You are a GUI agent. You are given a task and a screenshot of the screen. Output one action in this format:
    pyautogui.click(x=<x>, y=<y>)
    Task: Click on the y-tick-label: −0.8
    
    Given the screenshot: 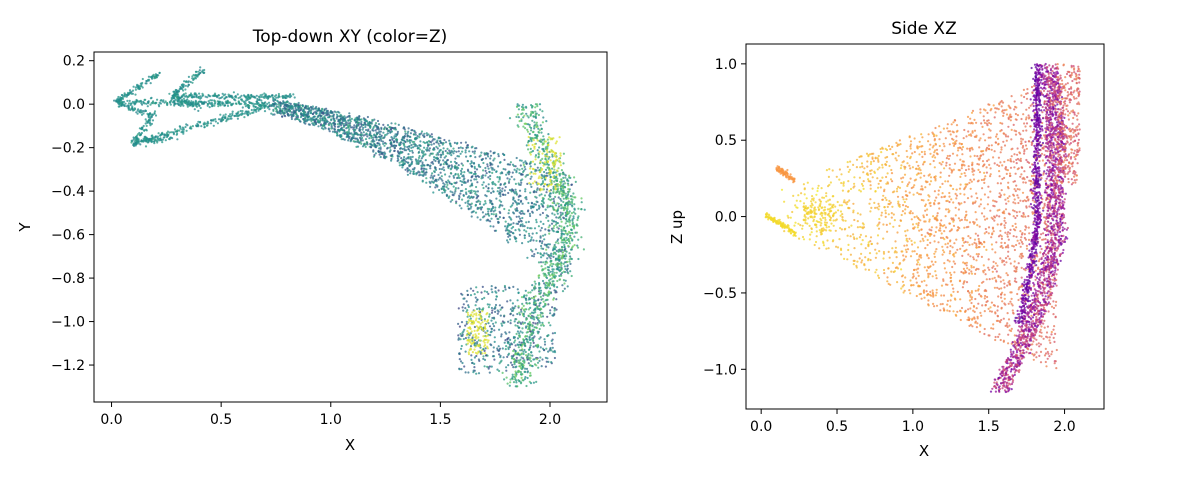 What is the action you would take?
    pyautogui.click(x=68, y=279)
    